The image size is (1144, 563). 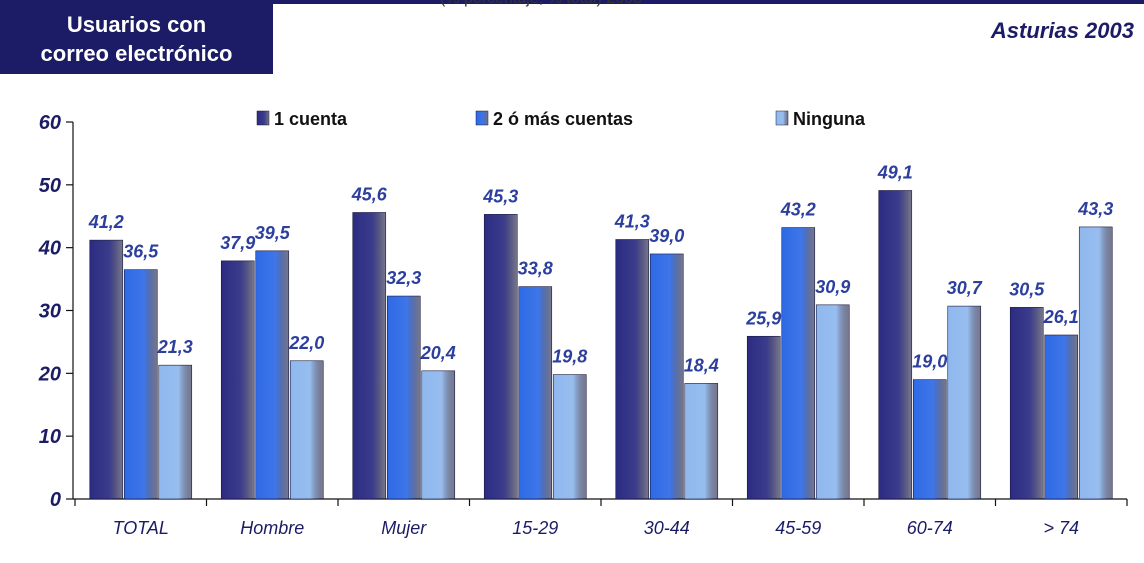 I want to click on x-tick-label: 15-29, so click(x=535, y=528).